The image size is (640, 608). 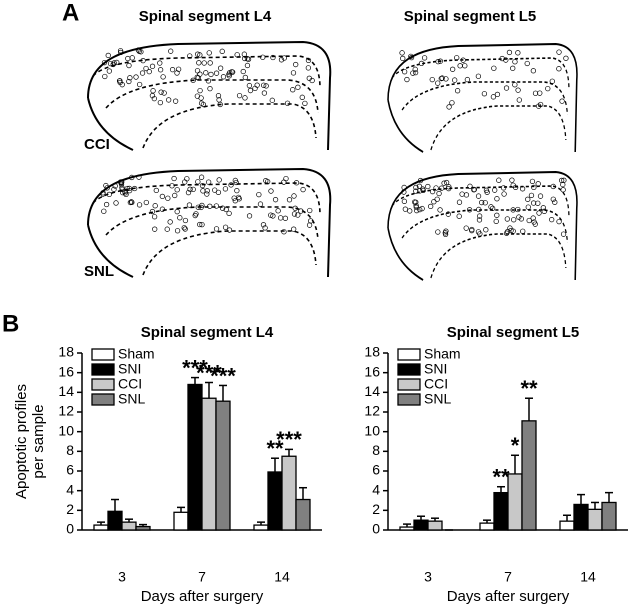 What do you see at coordinates (376, 489) in the screenshot?
I see `y-tick-label: 4` at bounding box center [376, 489].